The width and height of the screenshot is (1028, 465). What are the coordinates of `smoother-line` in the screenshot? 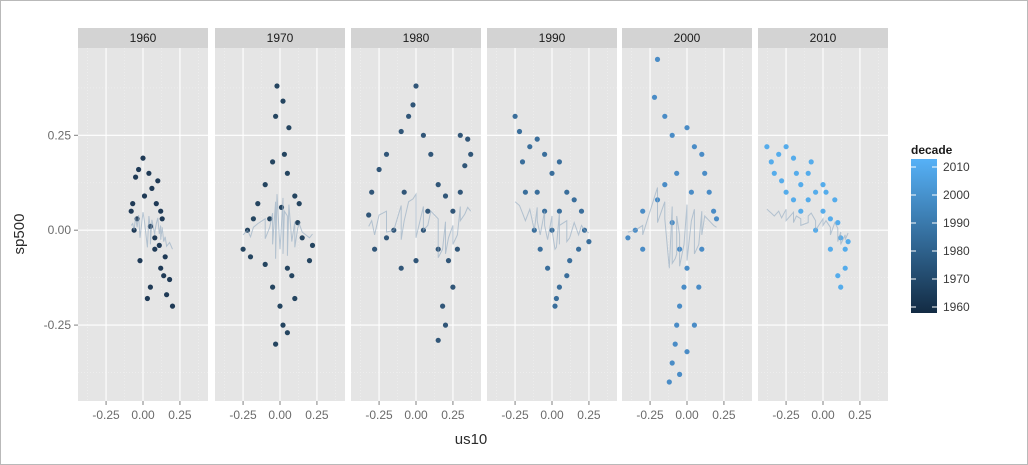 It's located at (672, 228).